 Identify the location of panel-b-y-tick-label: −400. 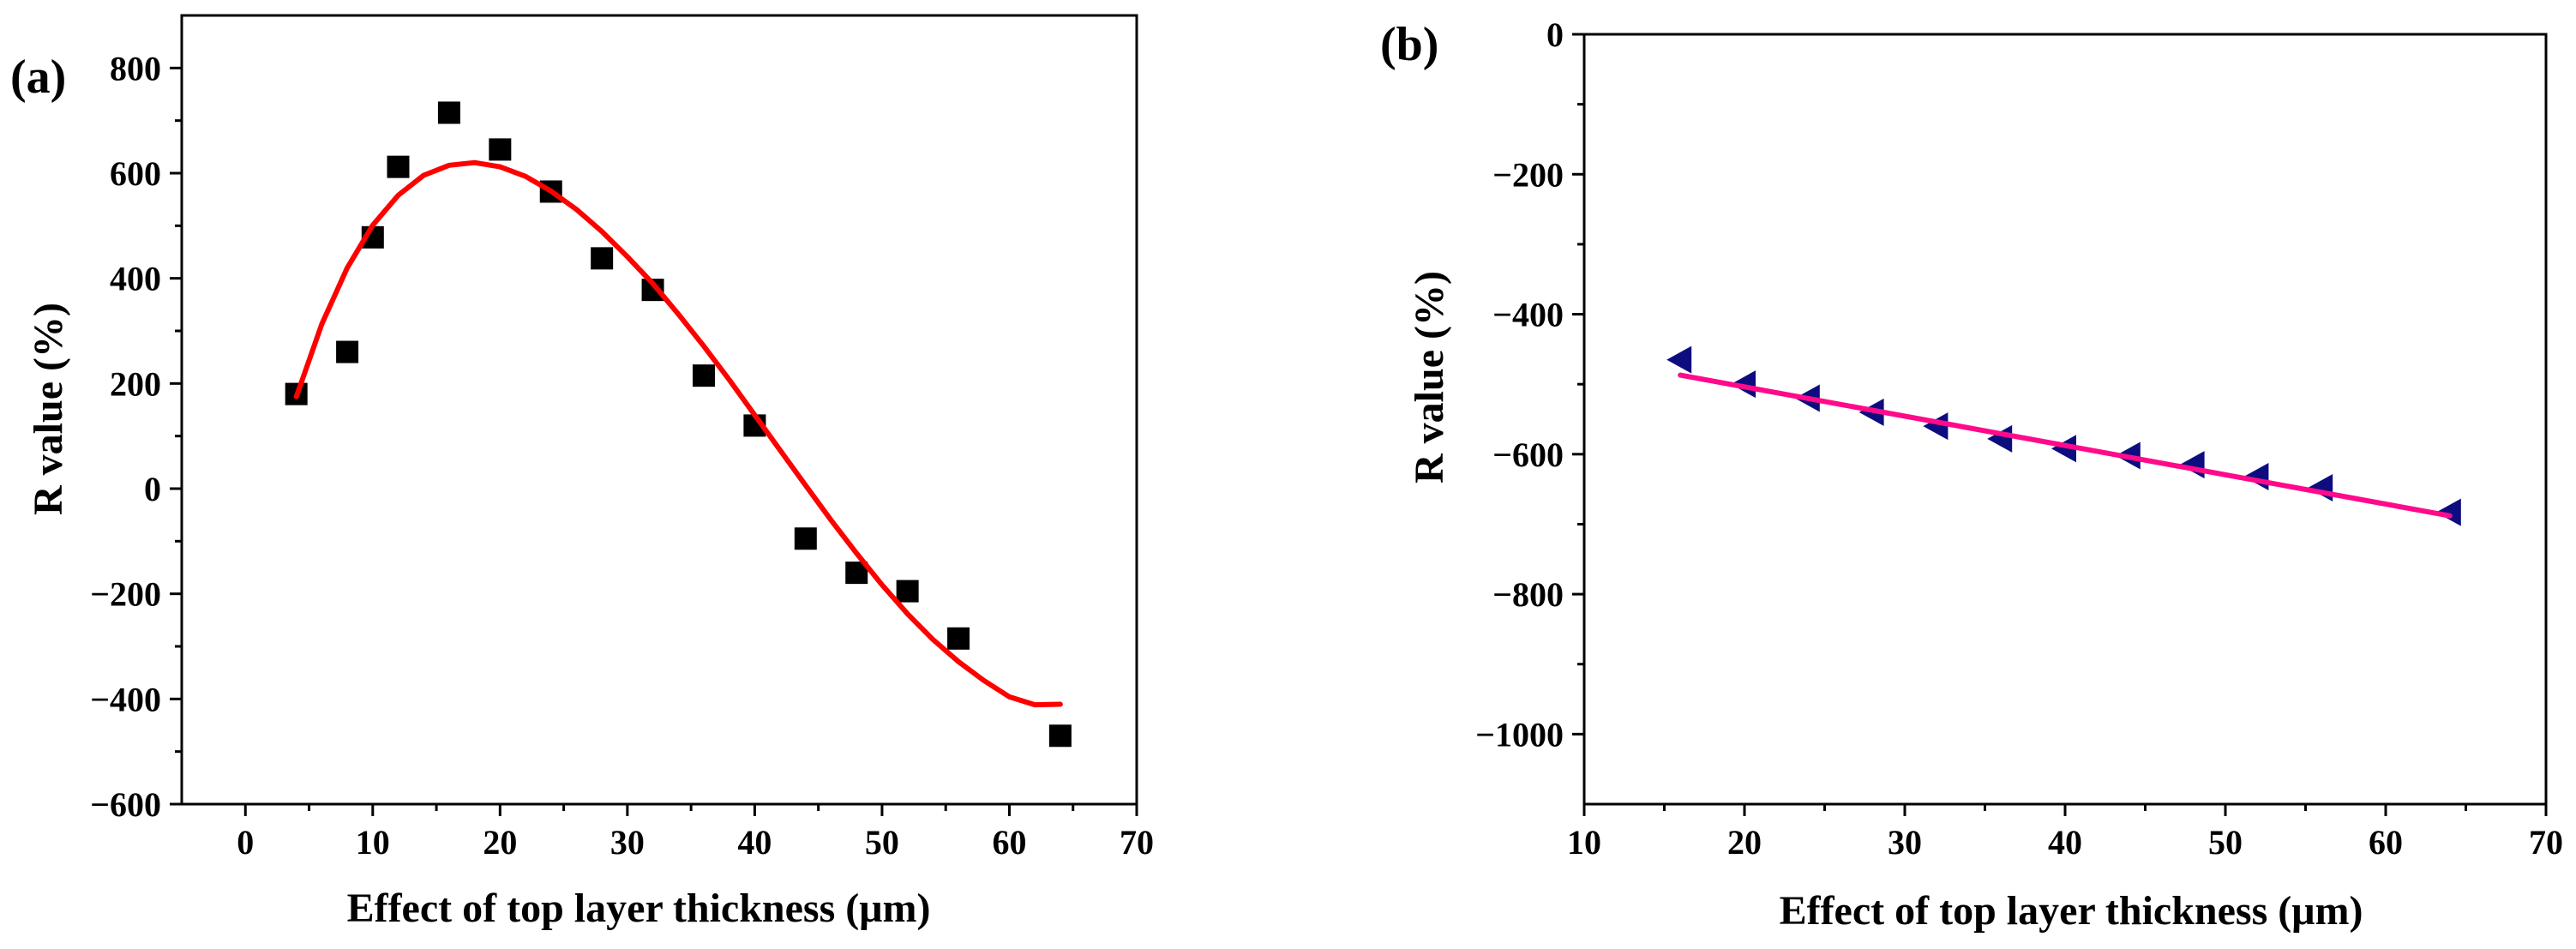
(1528, 315).